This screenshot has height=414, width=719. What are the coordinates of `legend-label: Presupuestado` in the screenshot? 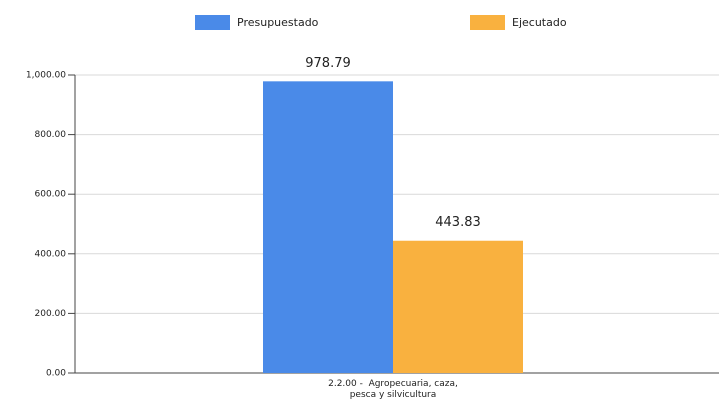 It's located at (278, 22).